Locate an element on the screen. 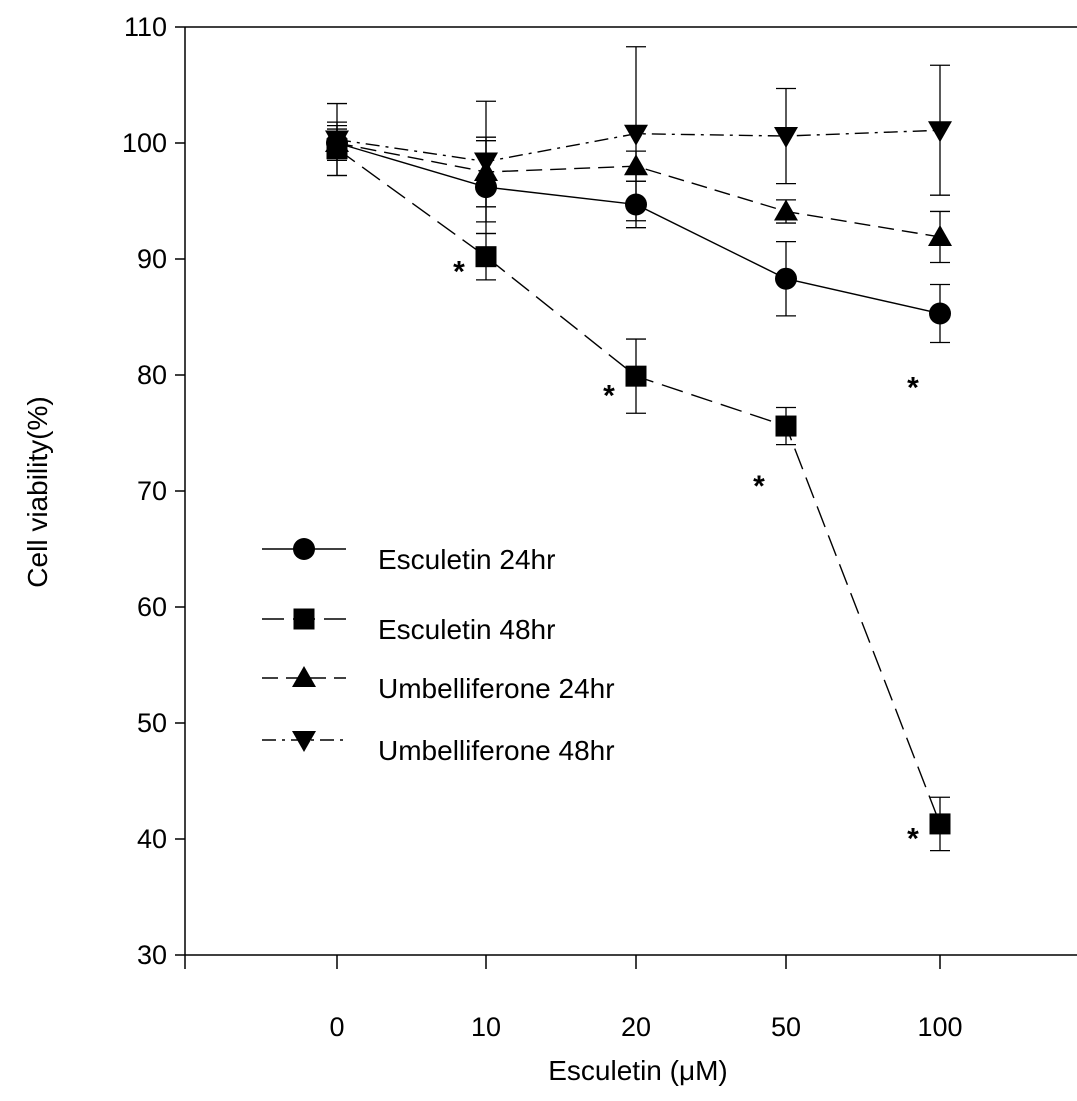 The width and height of the screenshot is (1077, 1101). legend-label: Esculetin 48hr is located at coordinates (466, 629).